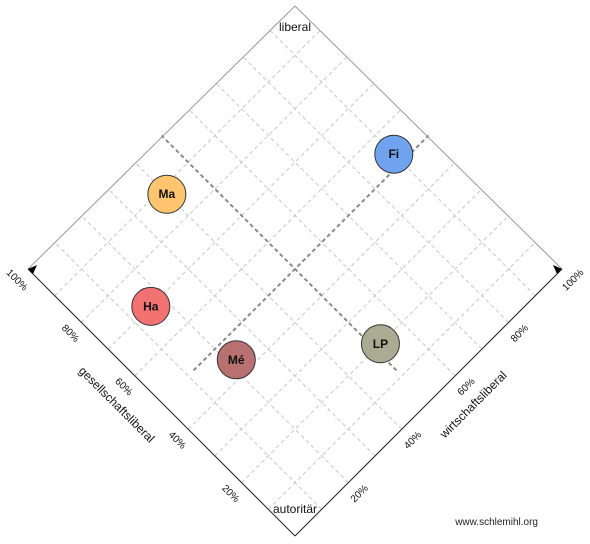 The width and height of the screenshot is (590, 544). I want to click on point-LP: LP, so click(380, 344).